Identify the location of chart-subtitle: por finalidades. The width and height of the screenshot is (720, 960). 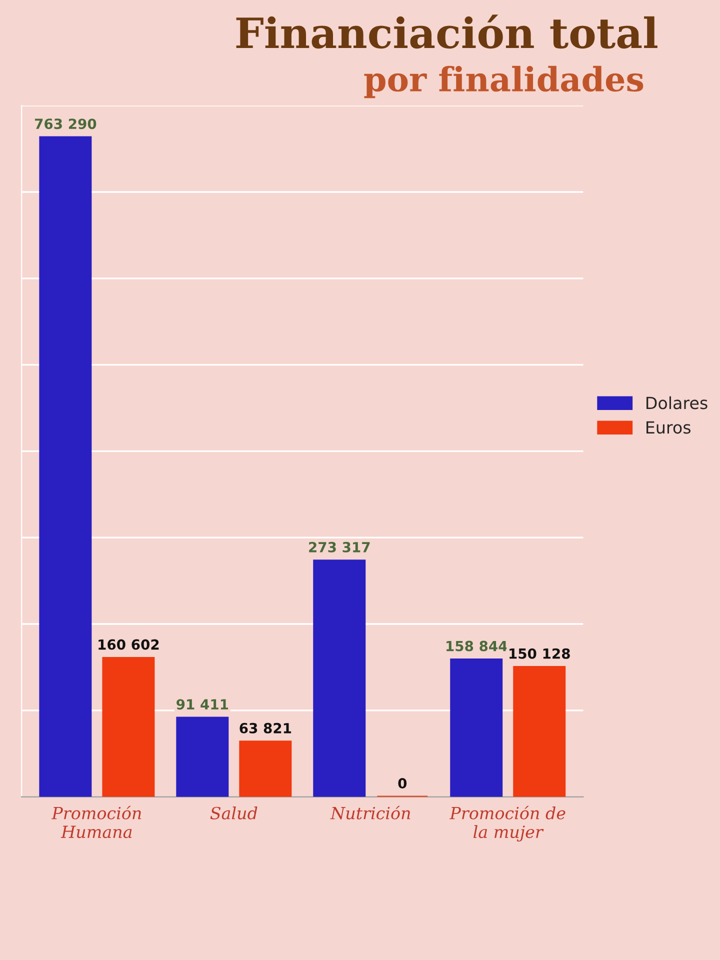
(504, 82).